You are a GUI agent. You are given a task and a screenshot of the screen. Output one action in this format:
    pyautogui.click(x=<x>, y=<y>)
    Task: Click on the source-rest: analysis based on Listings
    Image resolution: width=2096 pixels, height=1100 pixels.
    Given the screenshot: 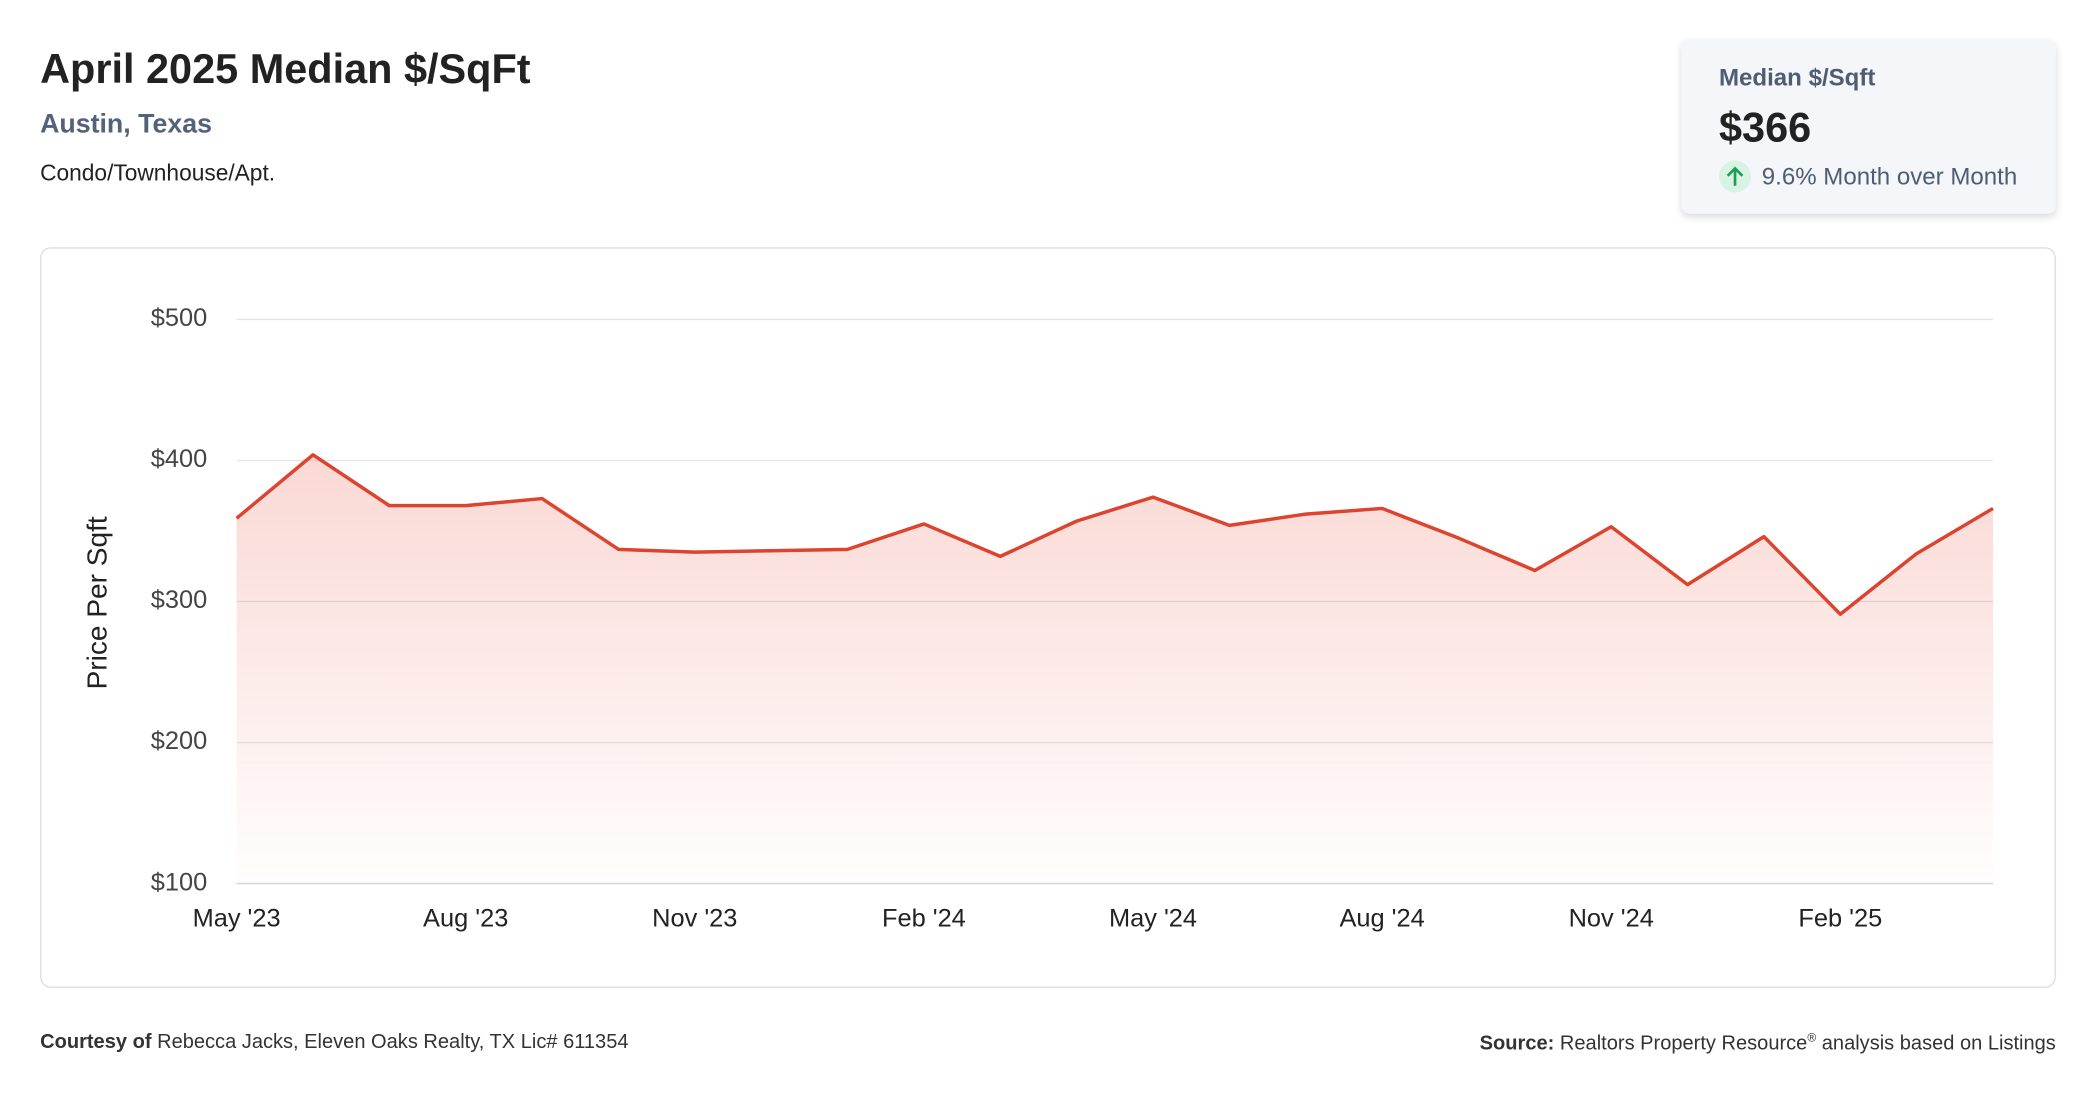 What is the action you would take?
    pyautogui.click(x=1936, y=1043)
    